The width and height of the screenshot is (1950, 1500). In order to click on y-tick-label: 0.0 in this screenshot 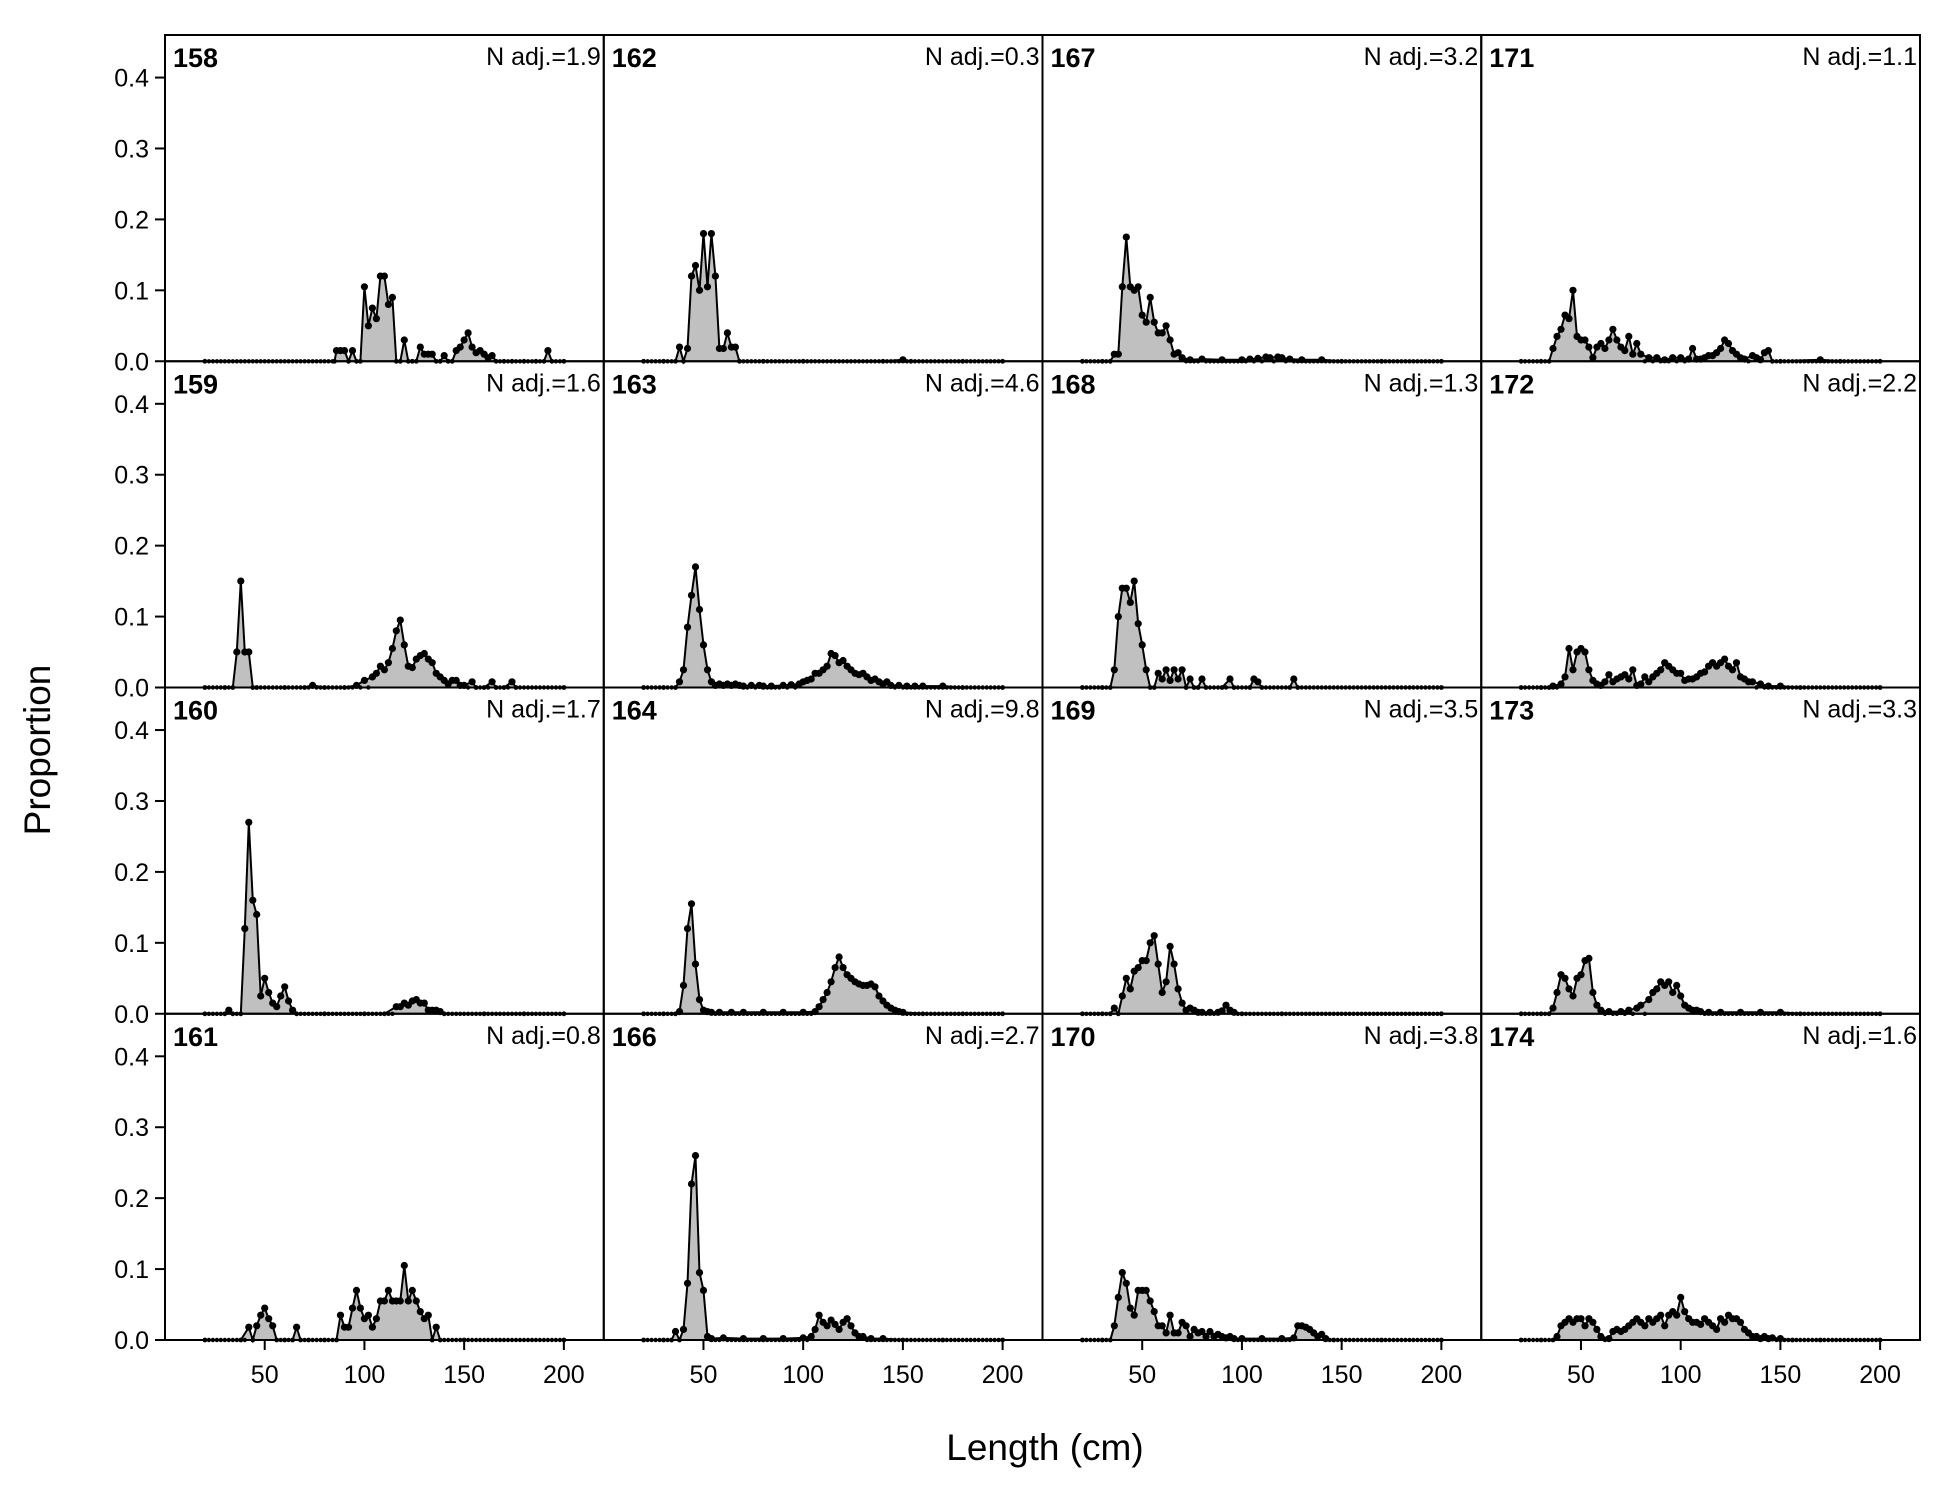, I will do `click(131, 1341)`.